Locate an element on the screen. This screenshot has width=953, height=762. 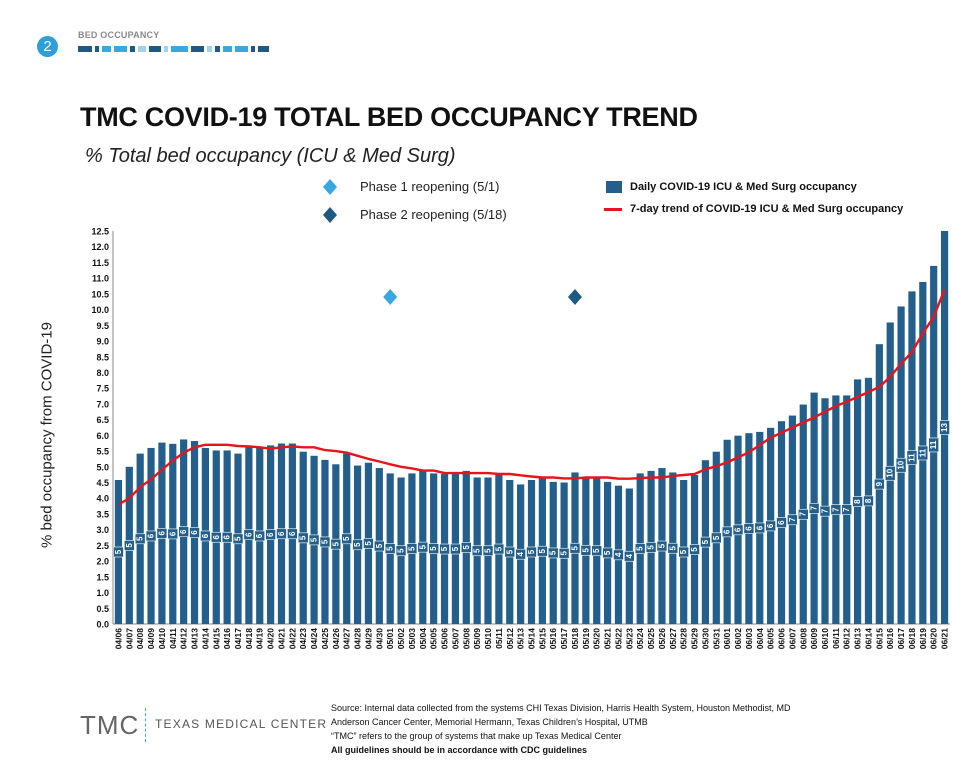
x-tick-label: 06/17 is located at coordinates (901, 639).